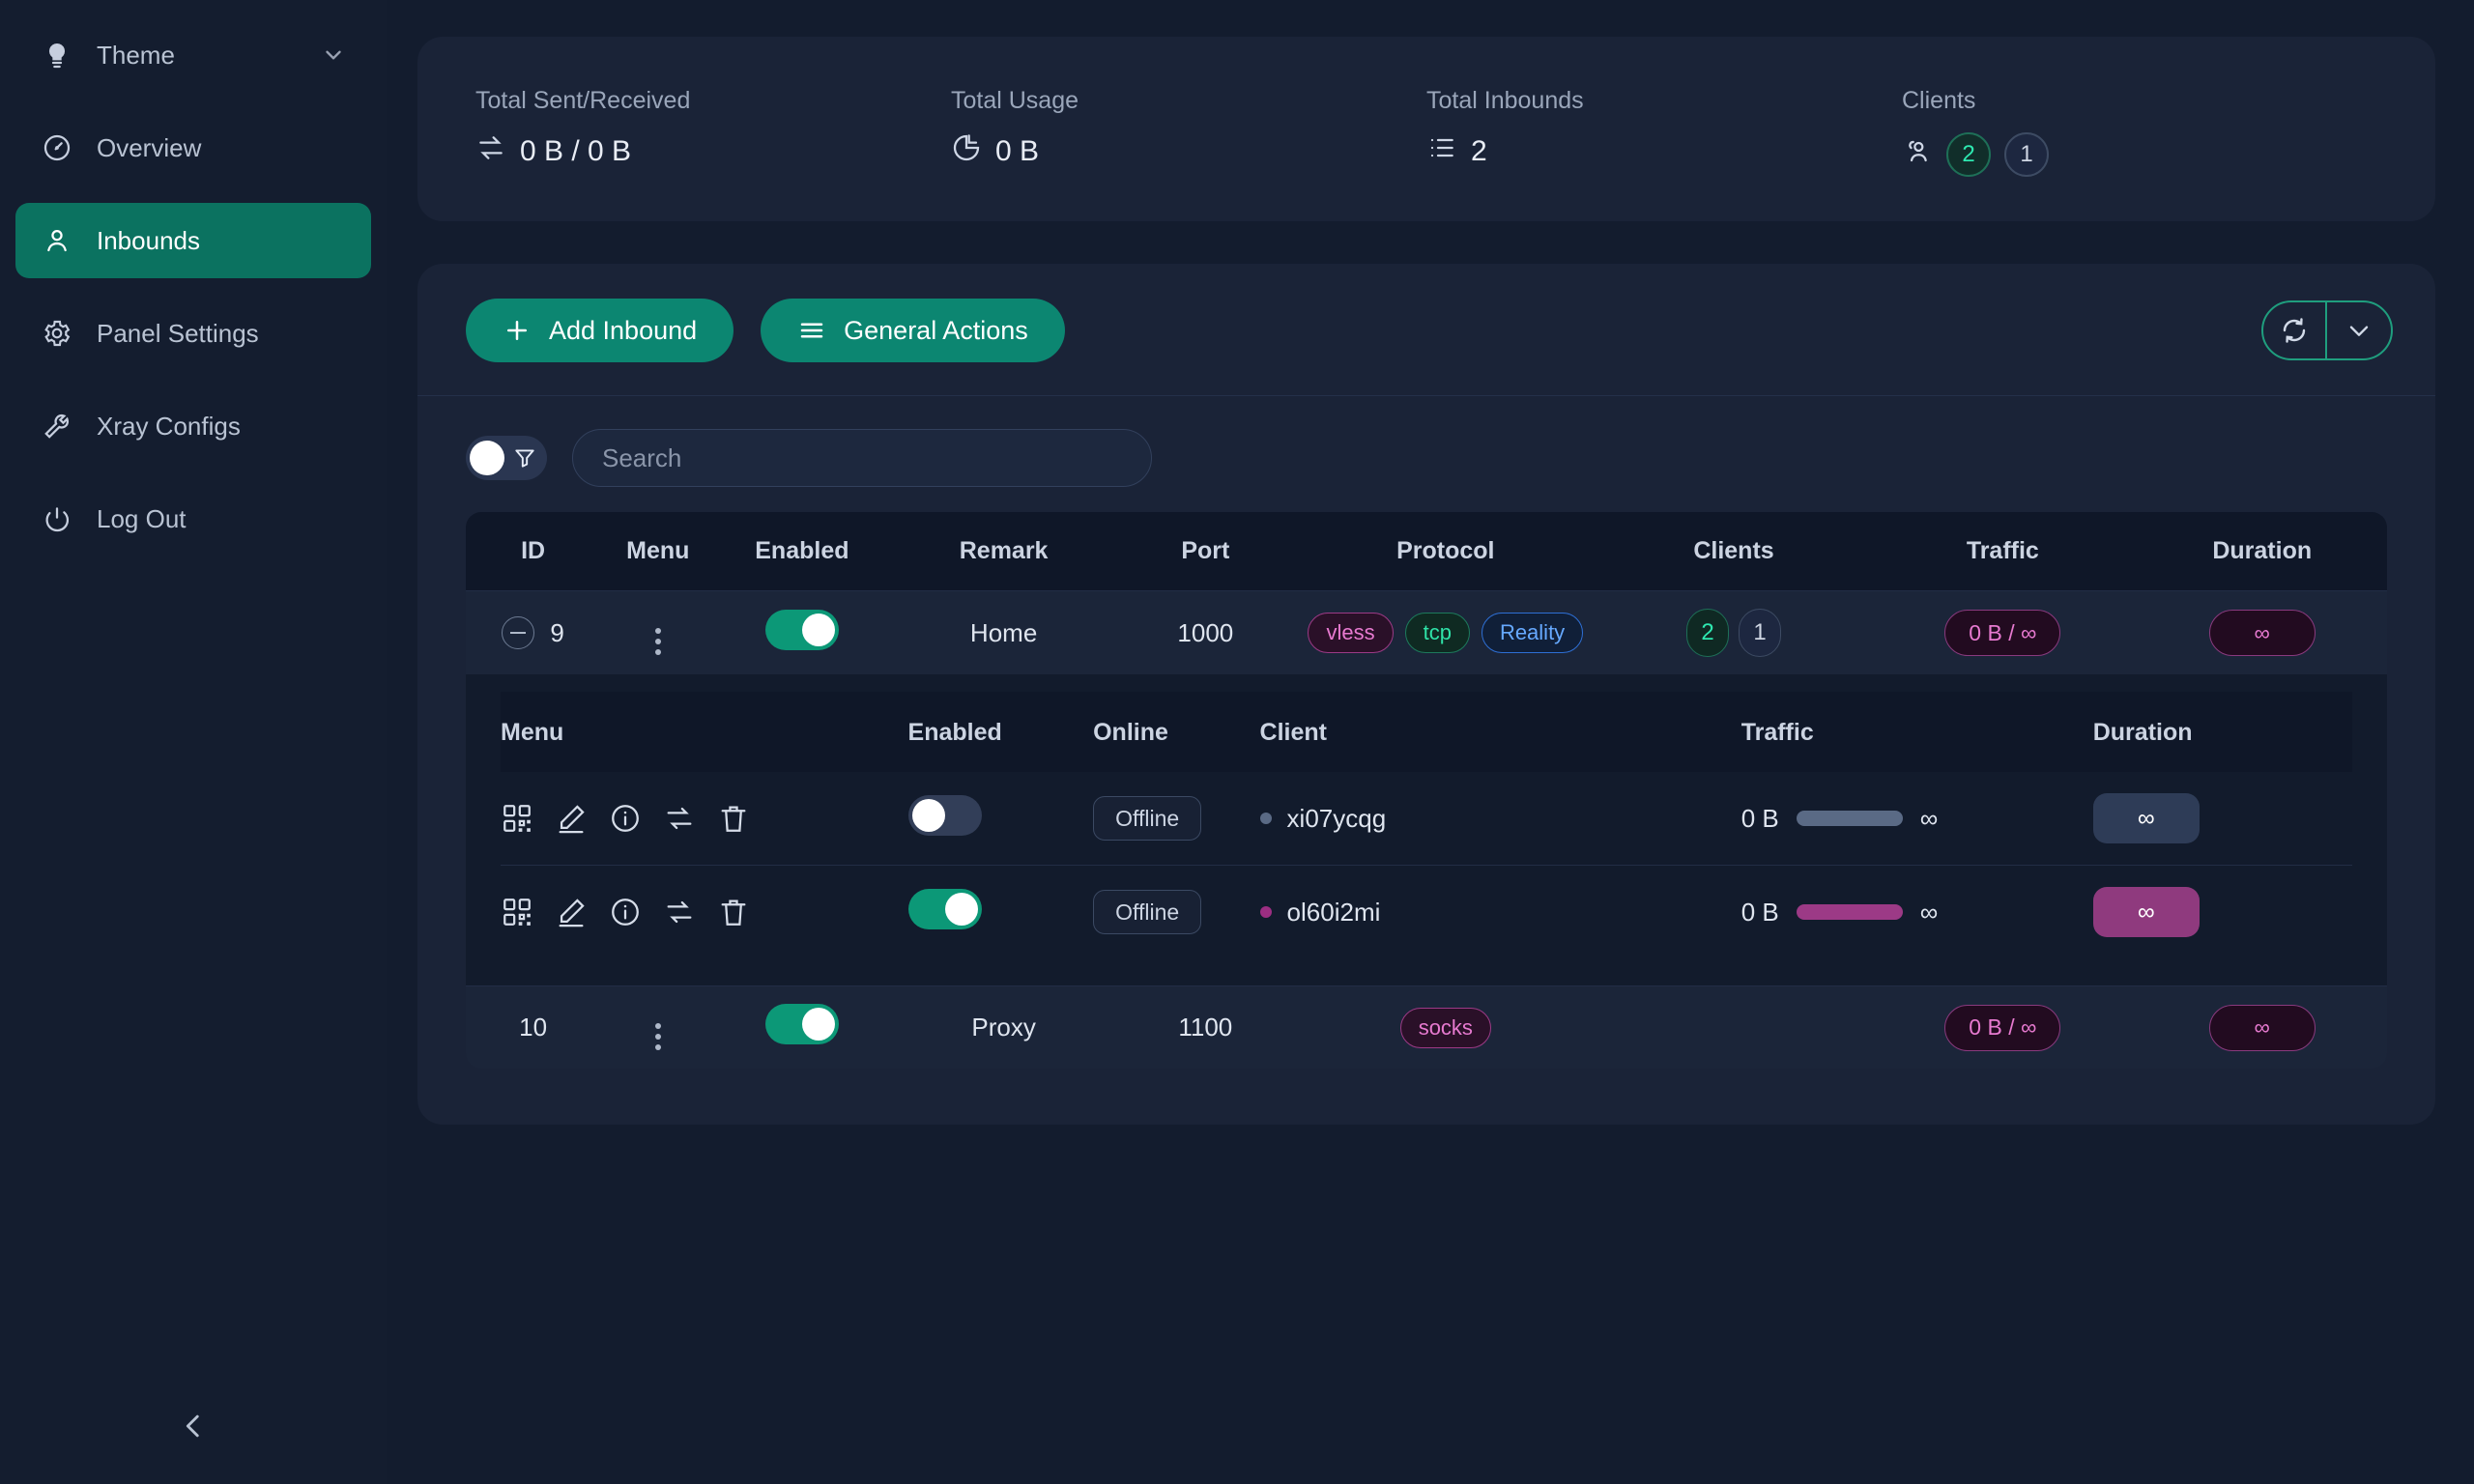 The width and height of the screenshot is (2474, 1484). What do you see at coordinates (802, 552) in the screenshot?
I see `col-enabled: Enabled` at bounding box center [802, 552].